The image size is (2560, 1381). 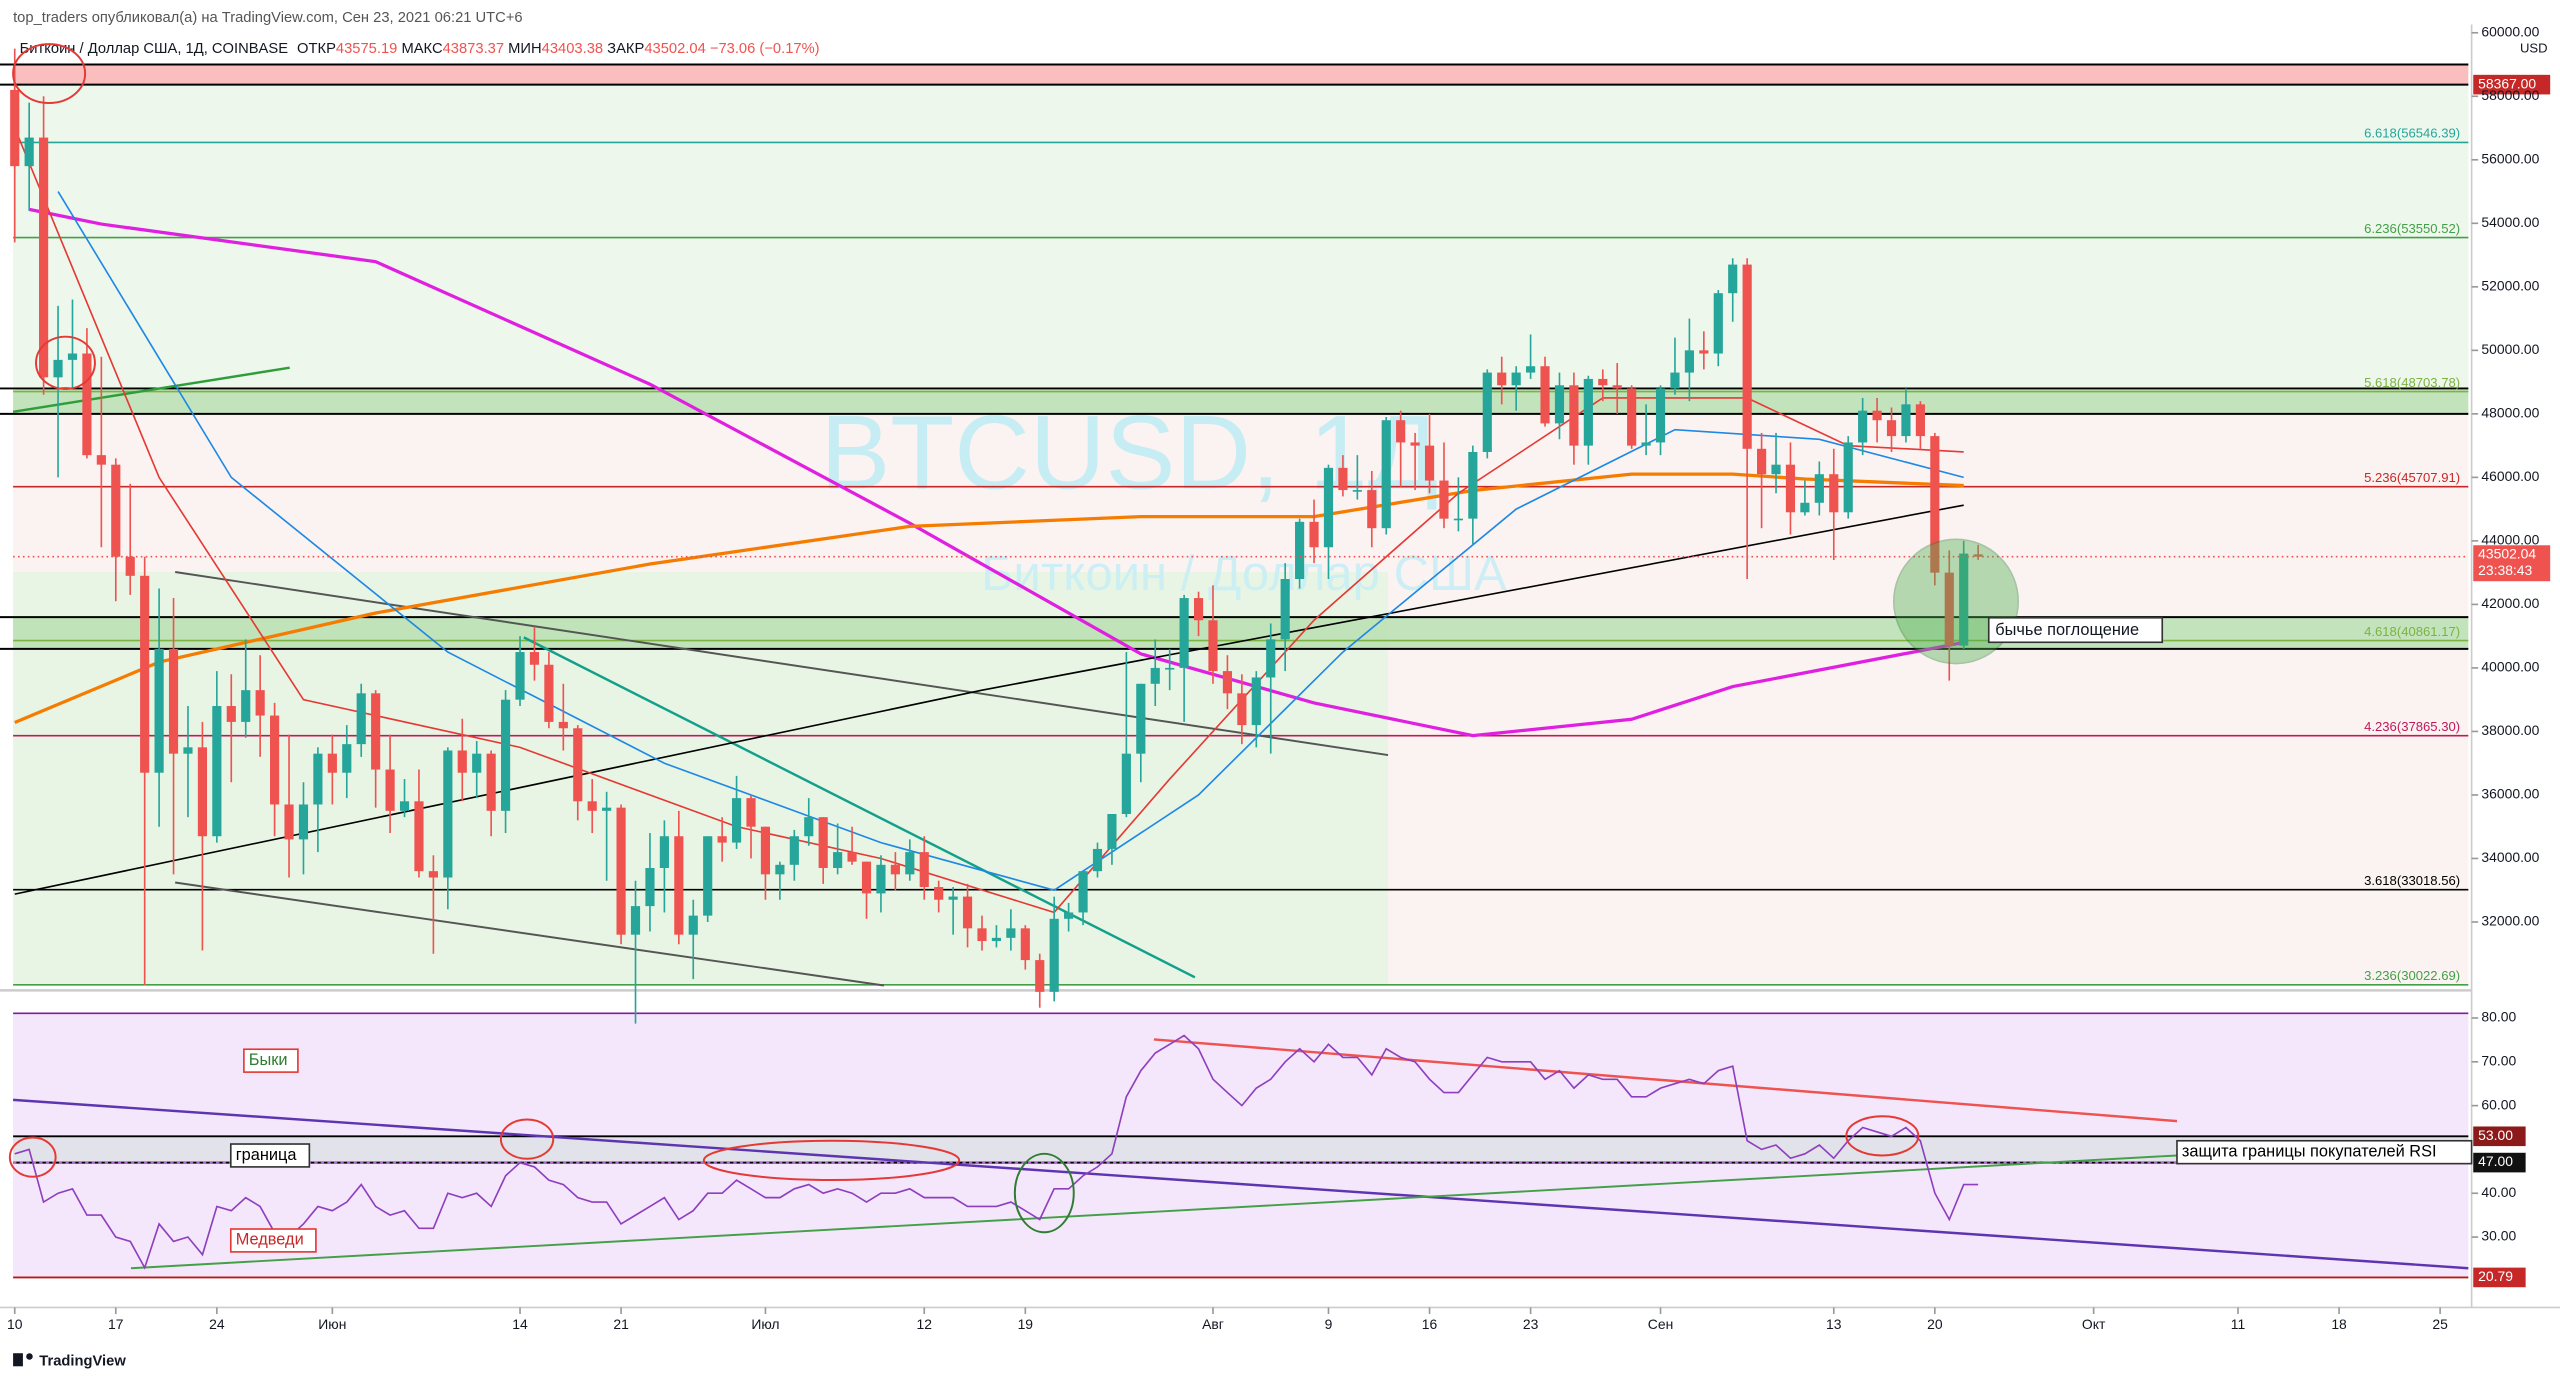 I want to click on watermark-sub: Биткоин / Доллар США, so click(x=1244, y=574).